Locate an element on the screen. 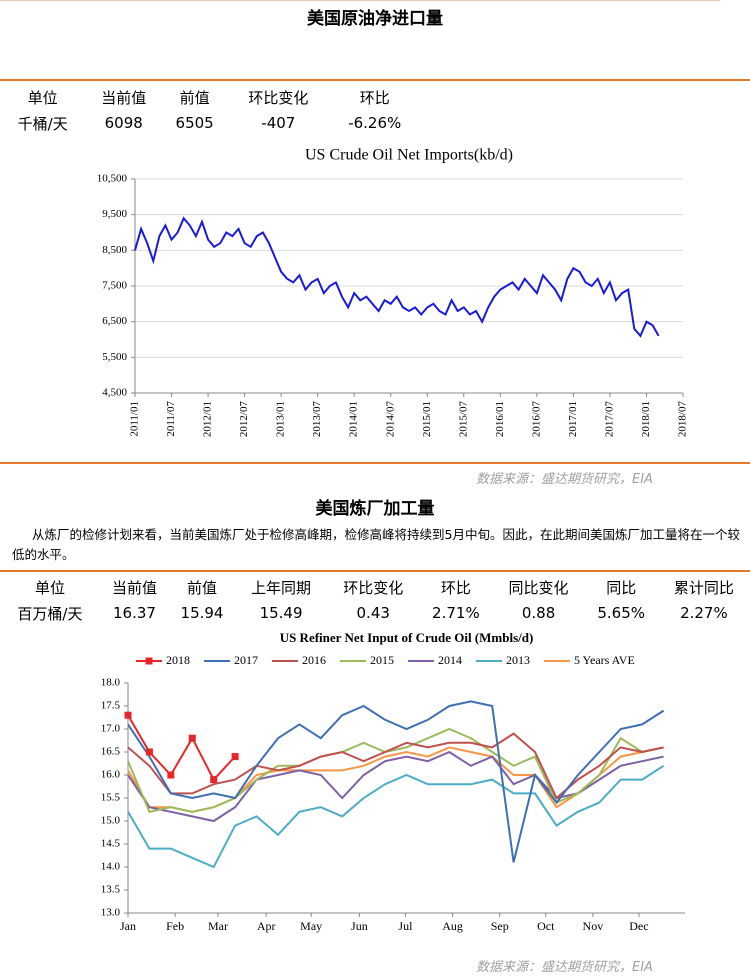 The height and width of the screenshot is (978, 750). y-tick-label: 17.0 is located at coordinates (111, 729).